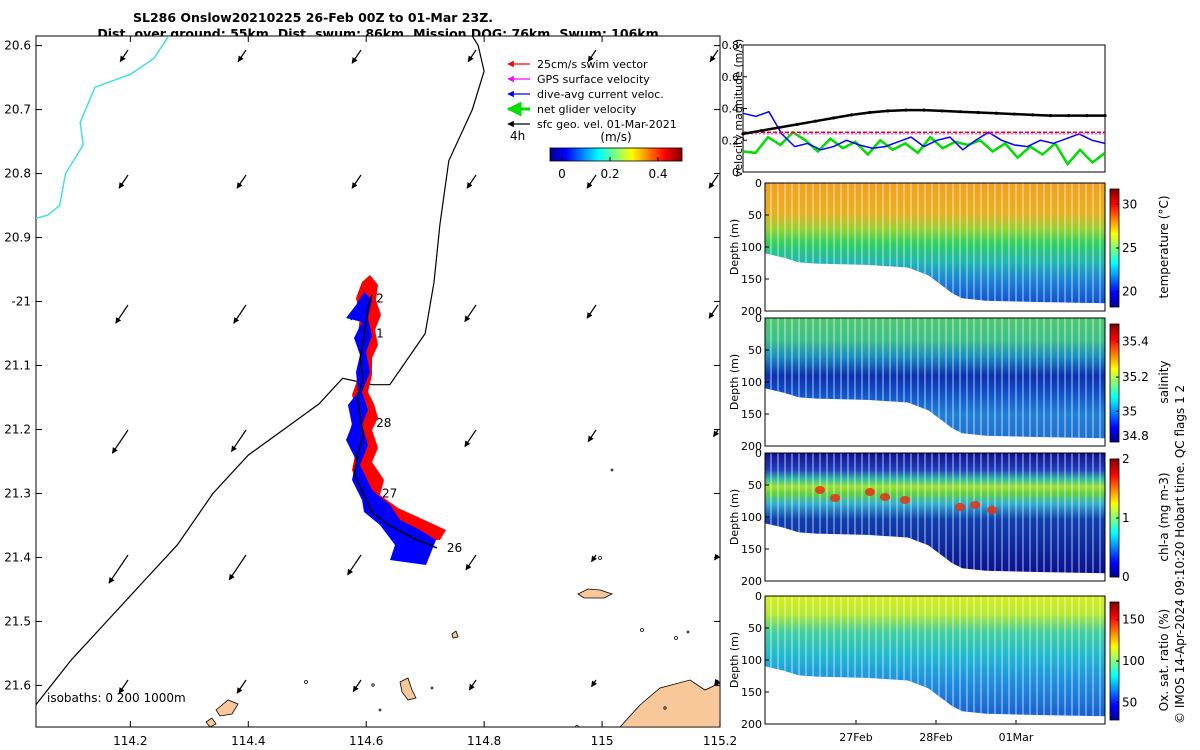 The width and height of the screenshot is (1200, 750). Describe the element at coordinates (116, 698) in the screenshot. I see `isobaths-label: isobaths: 0 200 1000m` at that location.